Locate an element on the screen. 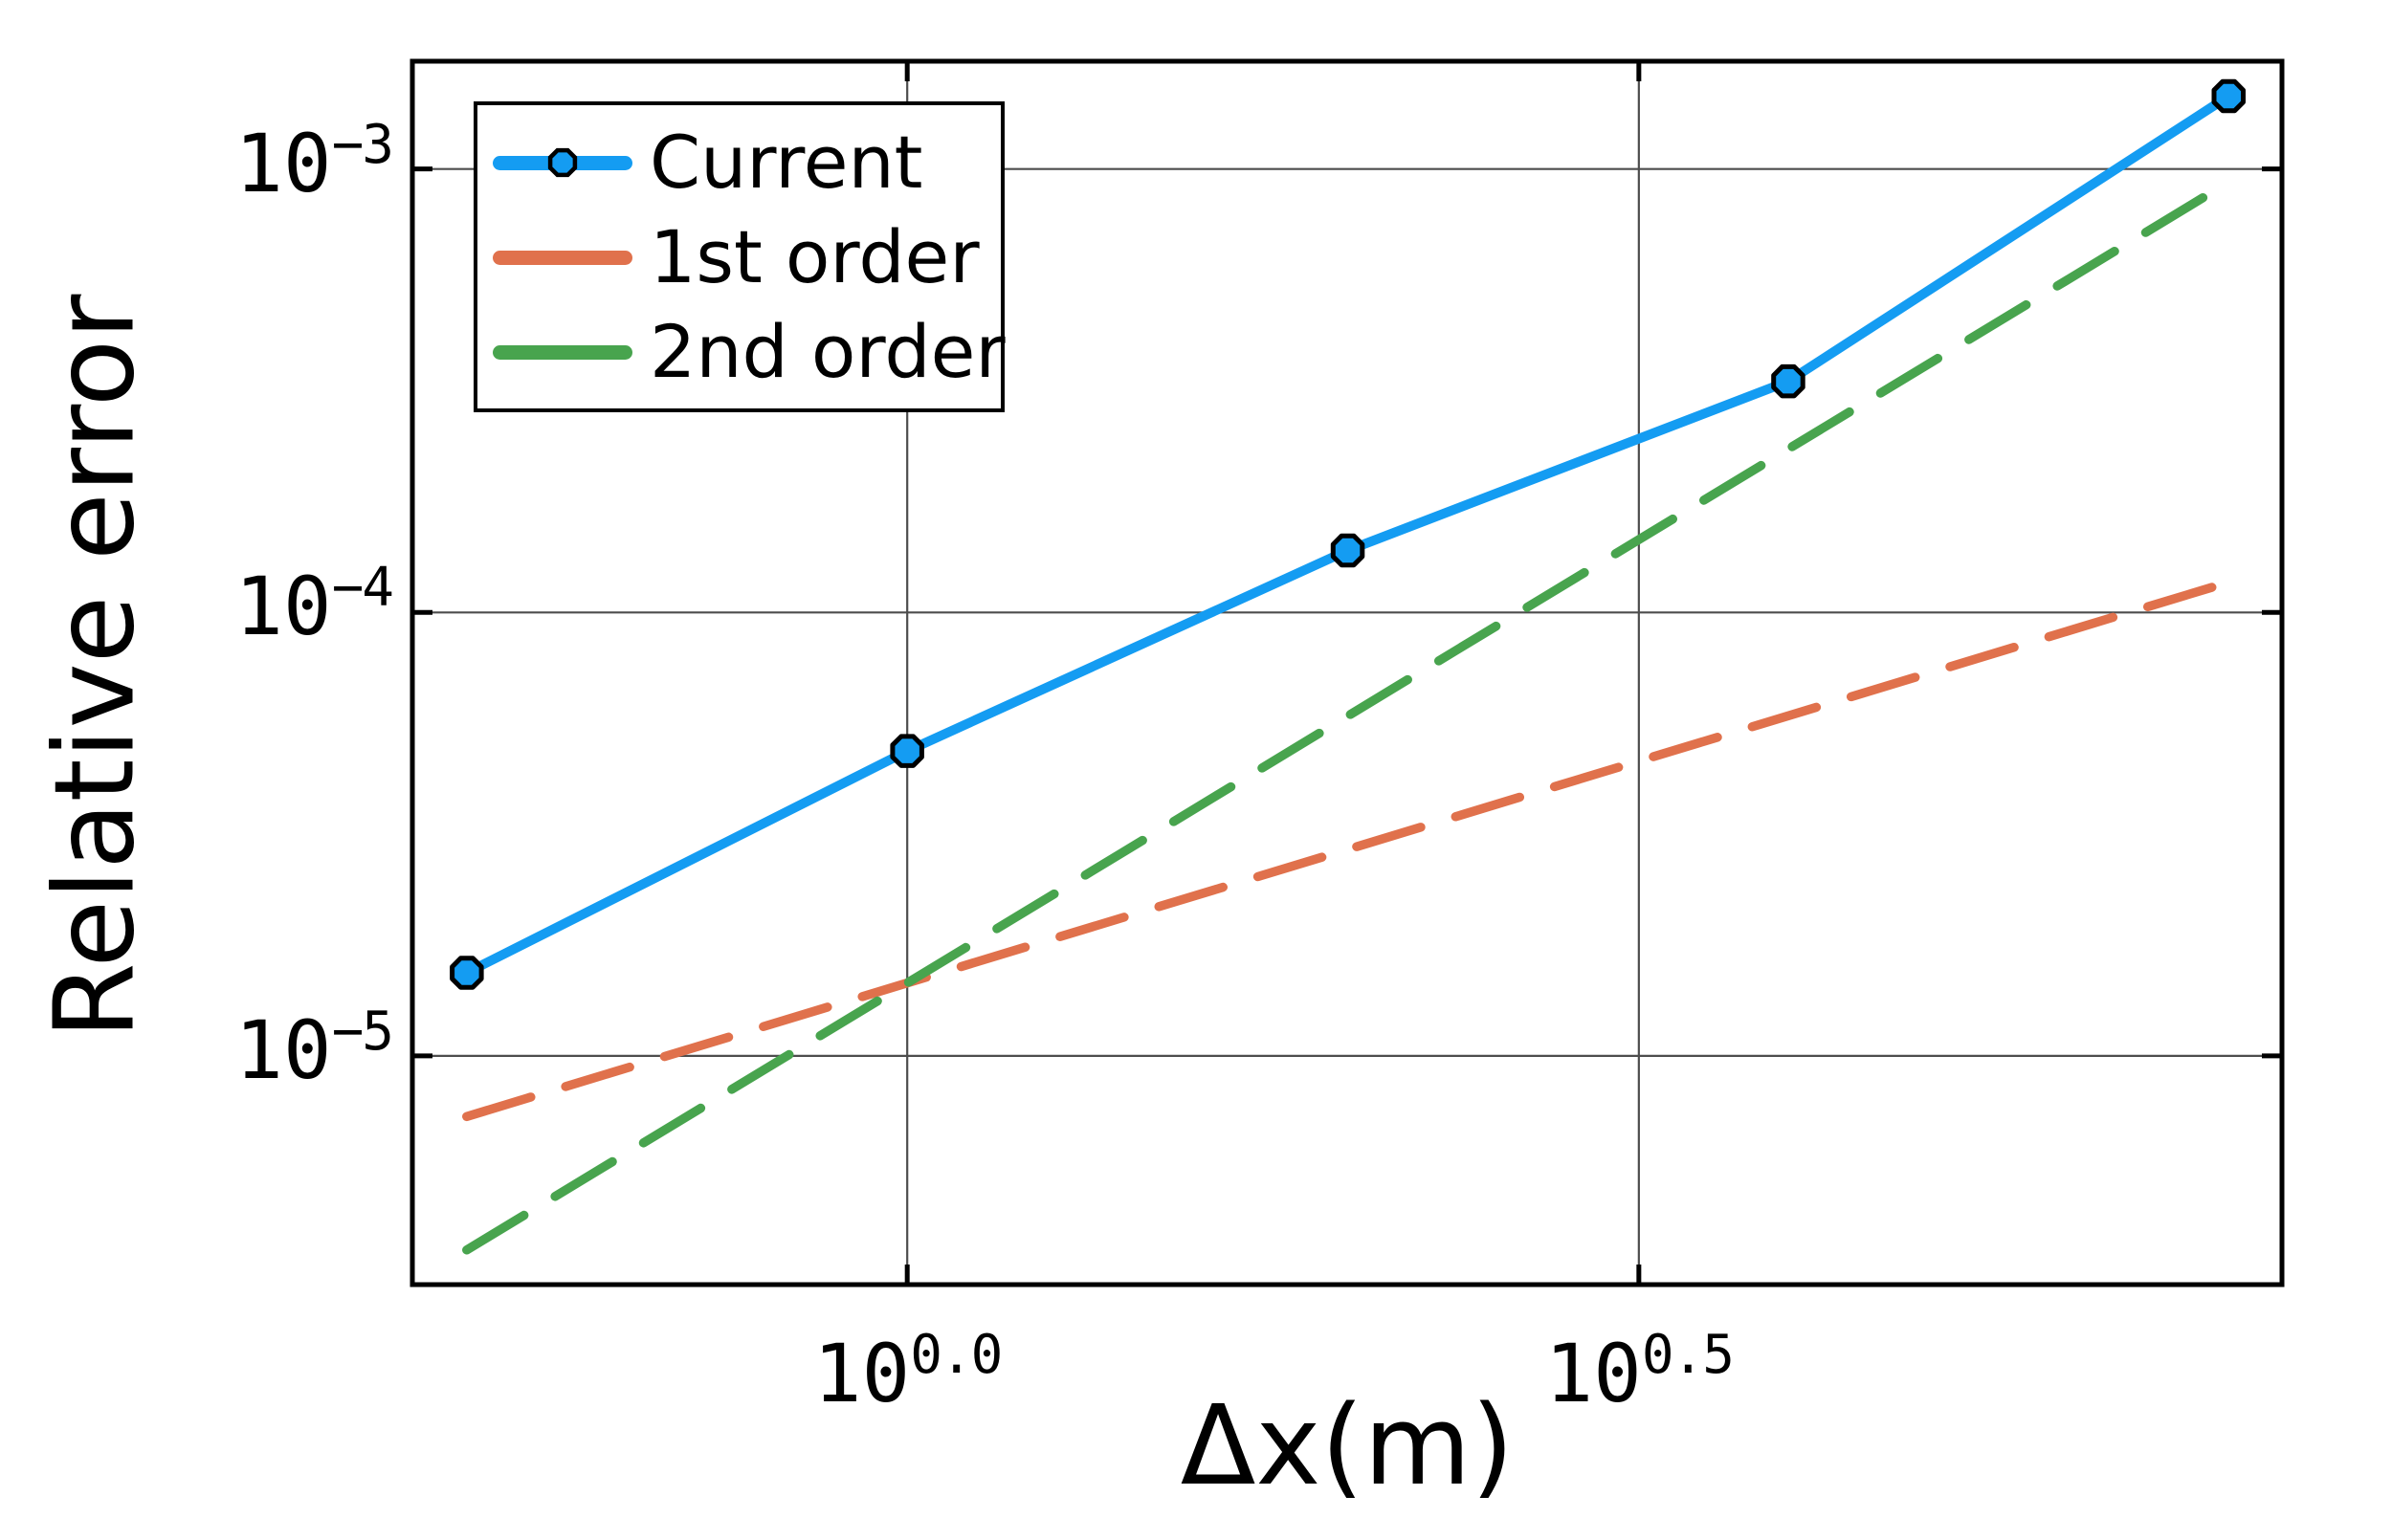 The width and height of the screenshot is (2392, 1540). legend: Current 1st order 2nd order is located at coordinates (740, 256).